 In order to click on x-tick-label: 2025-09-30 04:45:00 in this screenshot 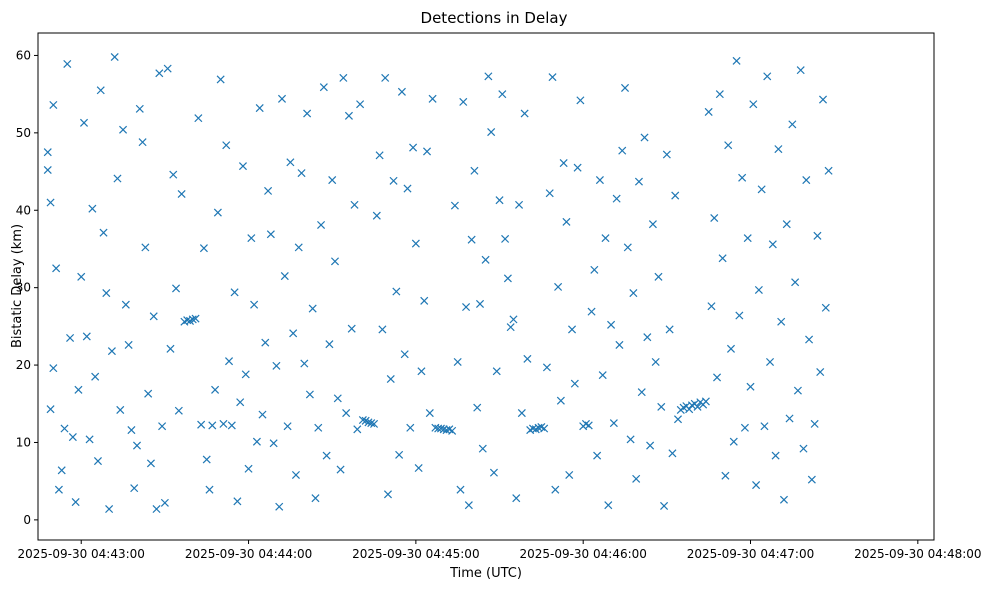, I will do `click(415, 554)`.